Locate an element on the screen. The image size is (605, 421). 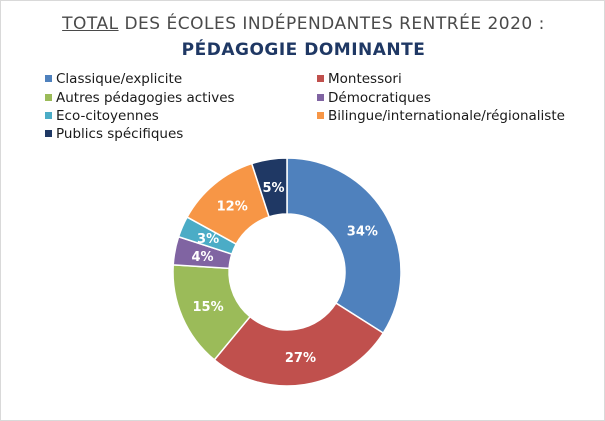
legend-item-publics-specifiques: Publics spécifiques is located at coordinates (114, 134).